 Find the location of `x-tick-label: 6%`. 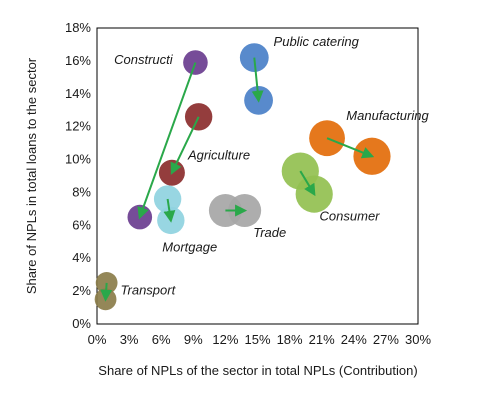

x-tick-label: 6% is located at coordinates (161, 339).